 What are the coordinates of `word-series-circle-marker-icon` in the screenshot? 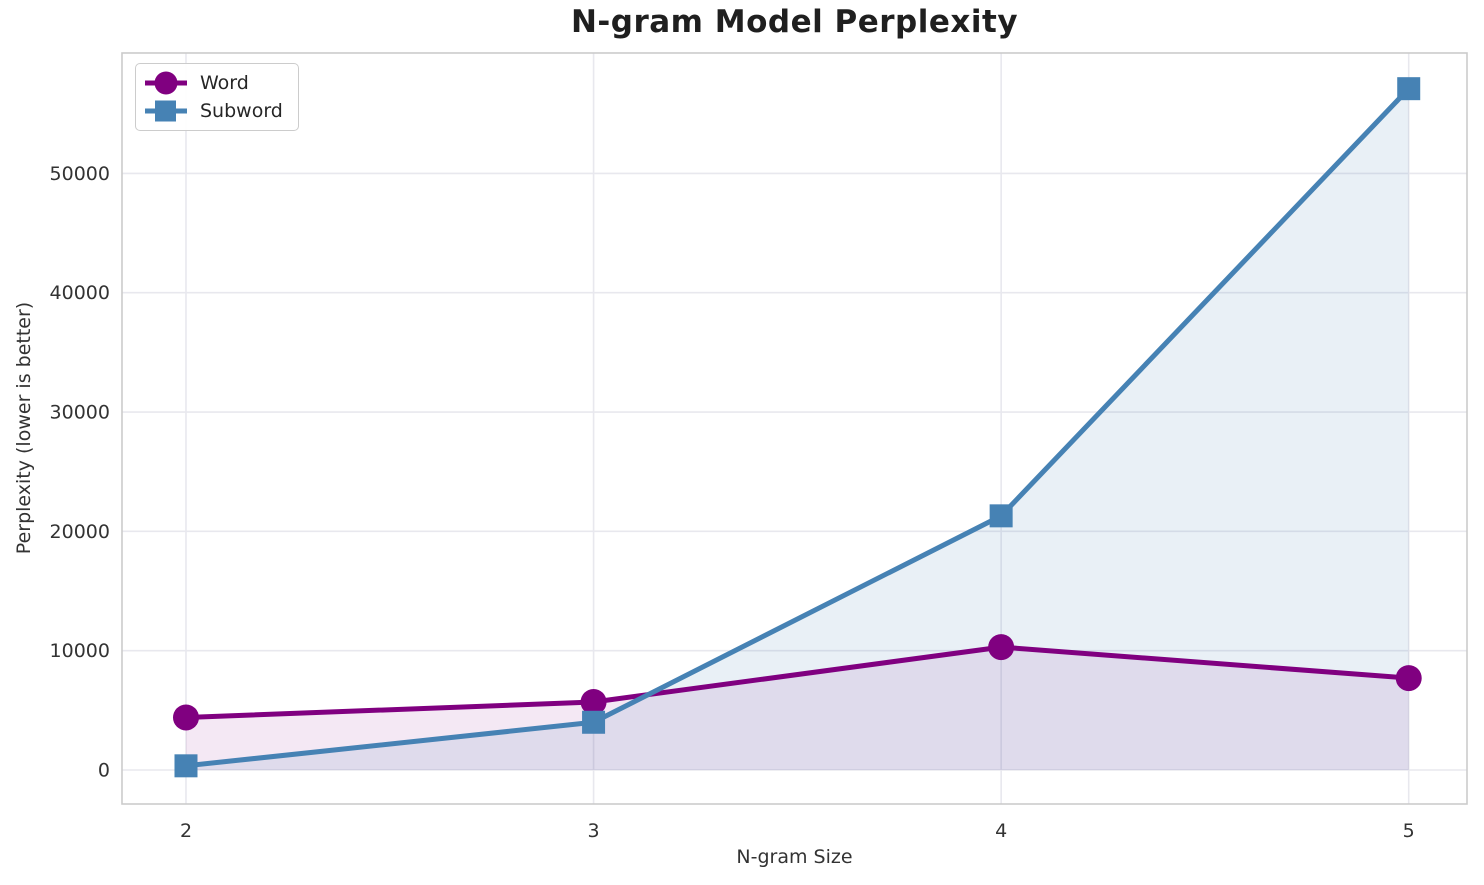 It's located at (166, 83).